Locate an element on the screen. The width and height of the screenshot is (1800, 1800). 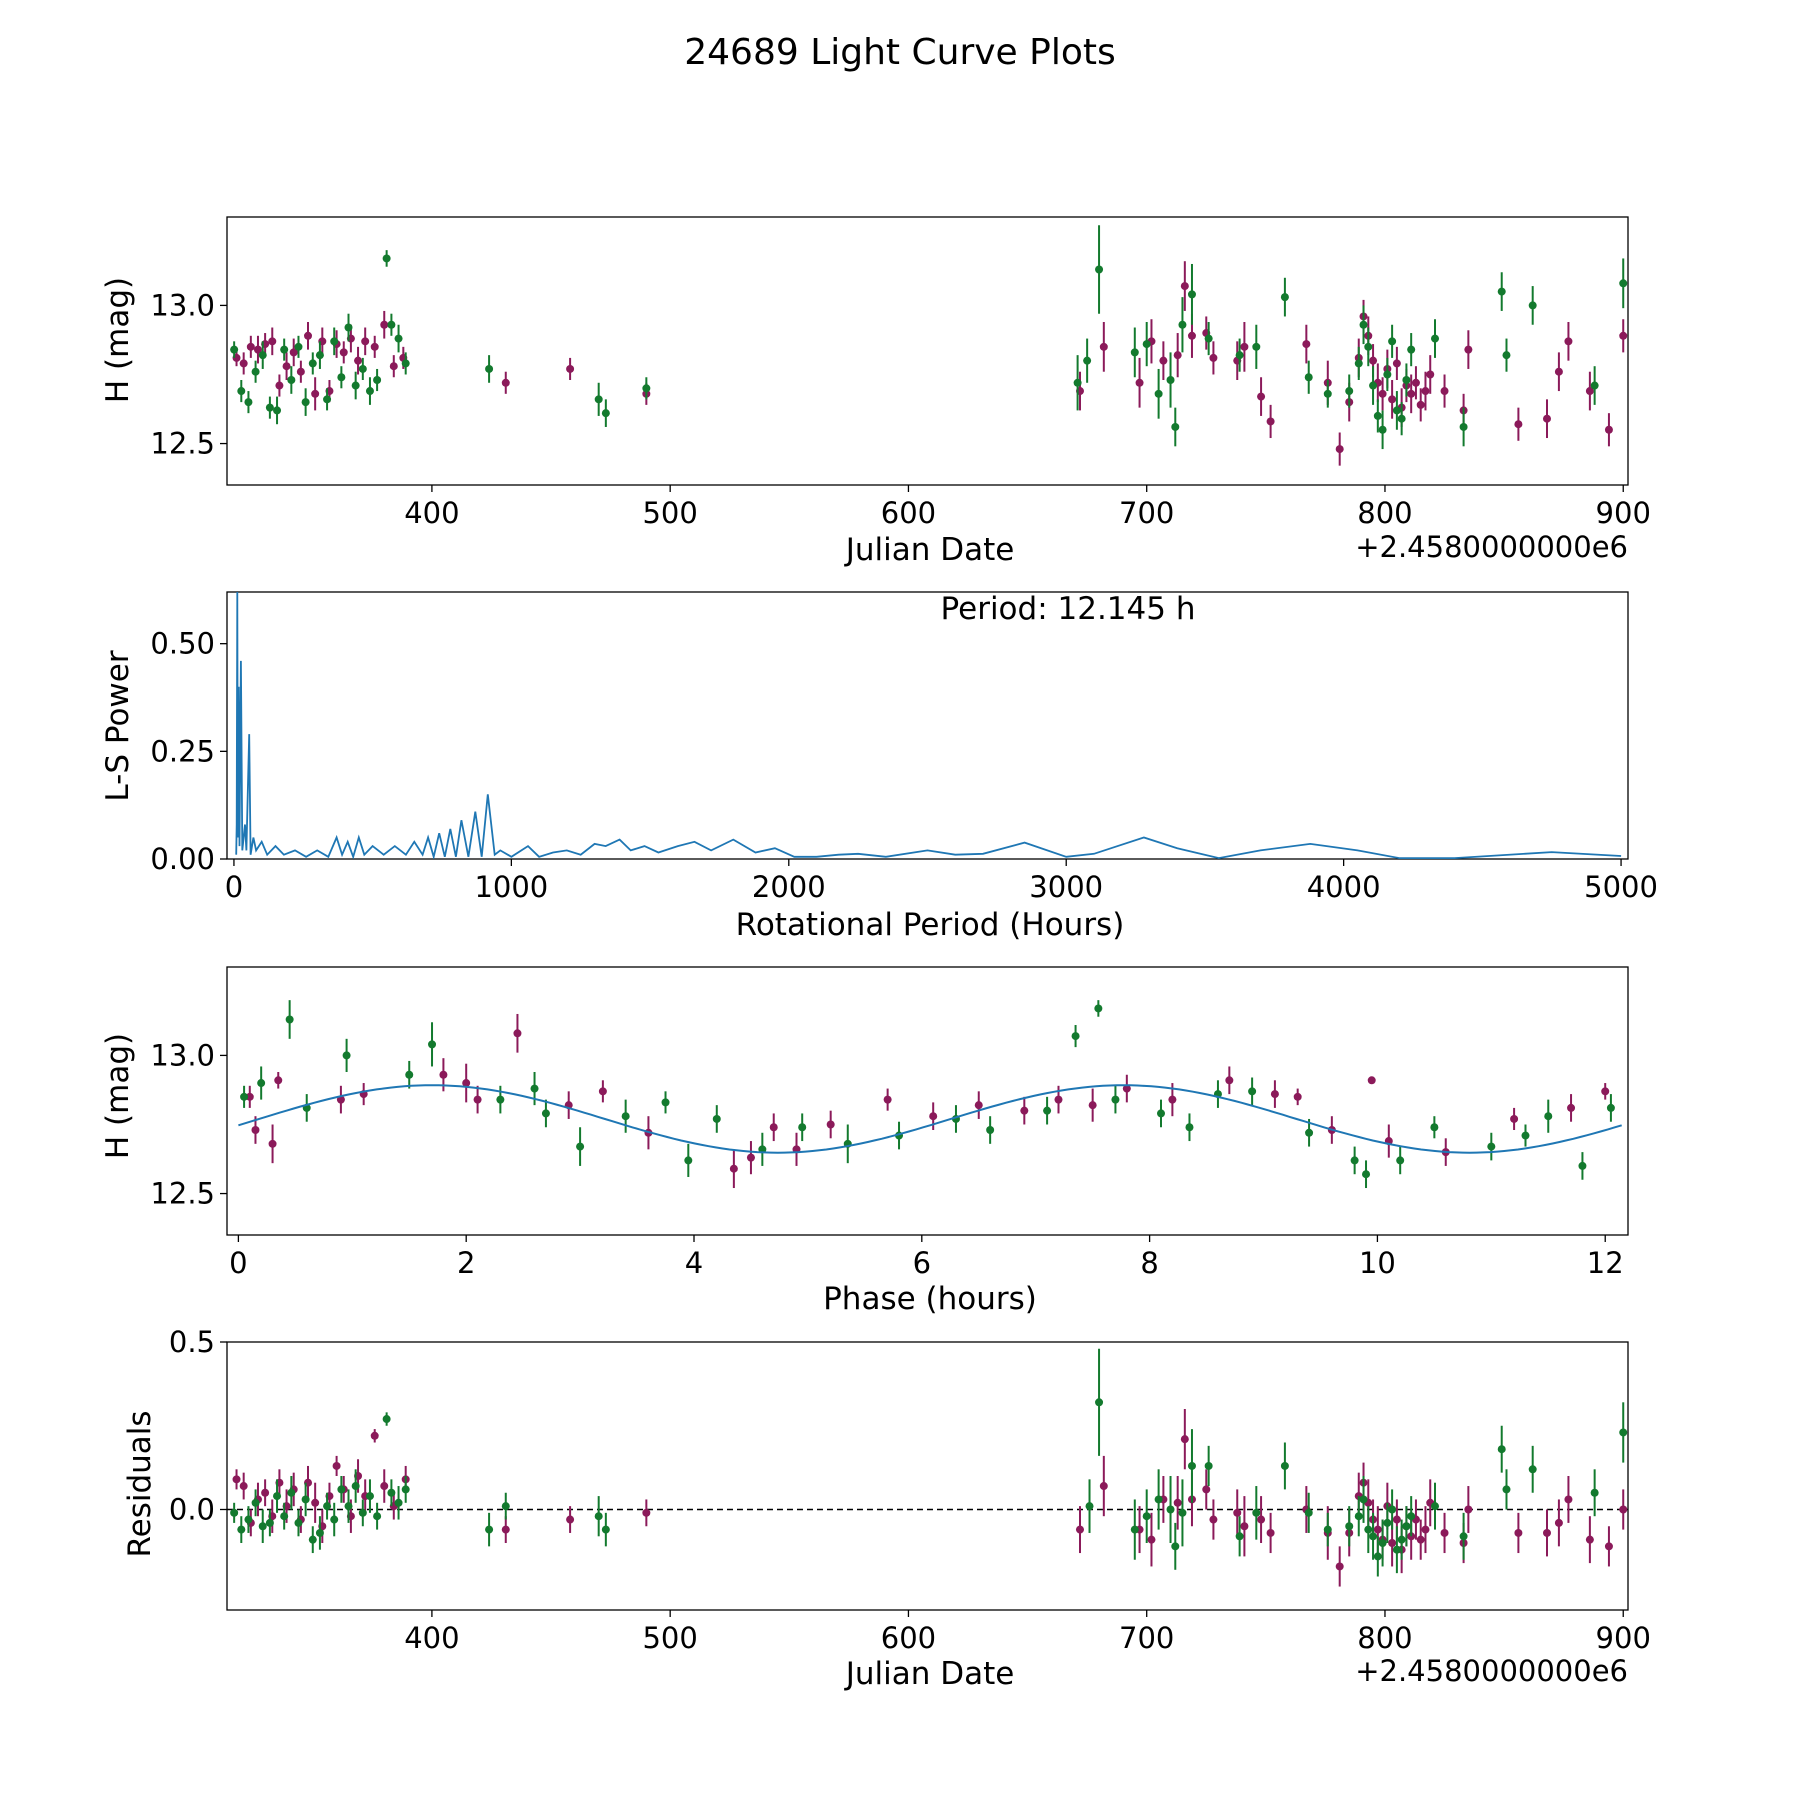
phase-fold-xtick-label: 8 is located at coordinates (1149, 1263).